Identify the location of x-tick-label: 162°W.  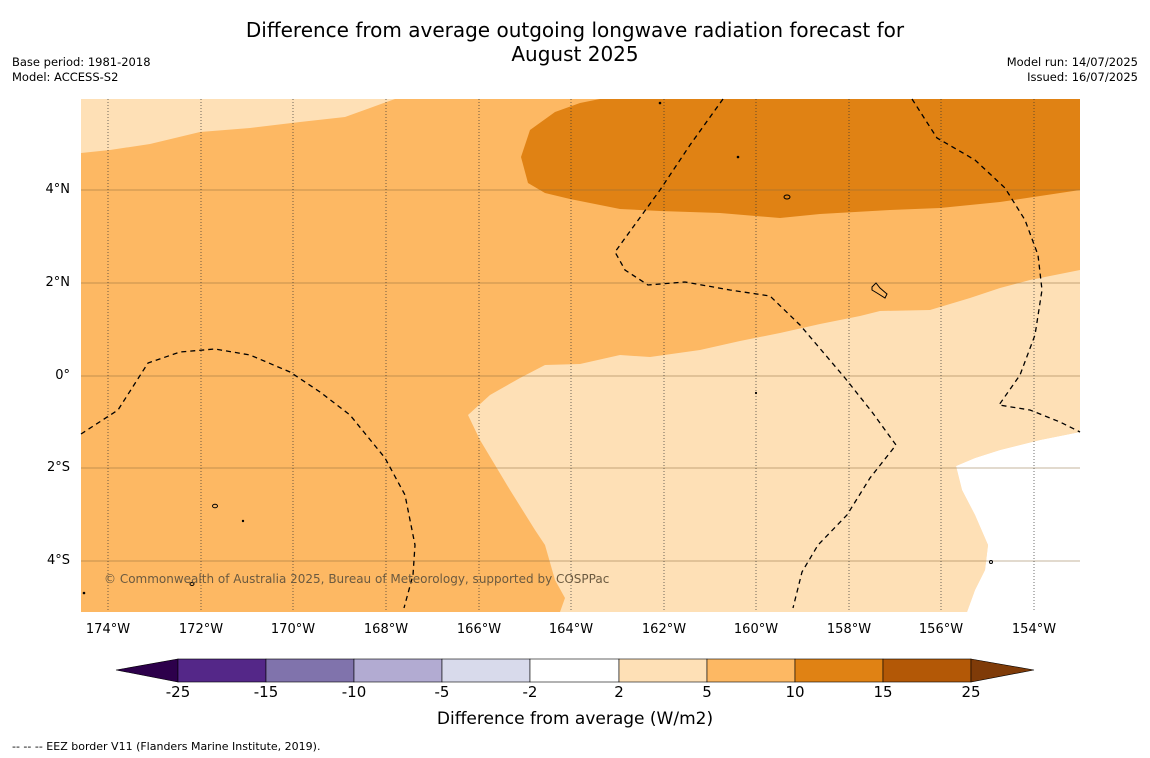
(664, 629).